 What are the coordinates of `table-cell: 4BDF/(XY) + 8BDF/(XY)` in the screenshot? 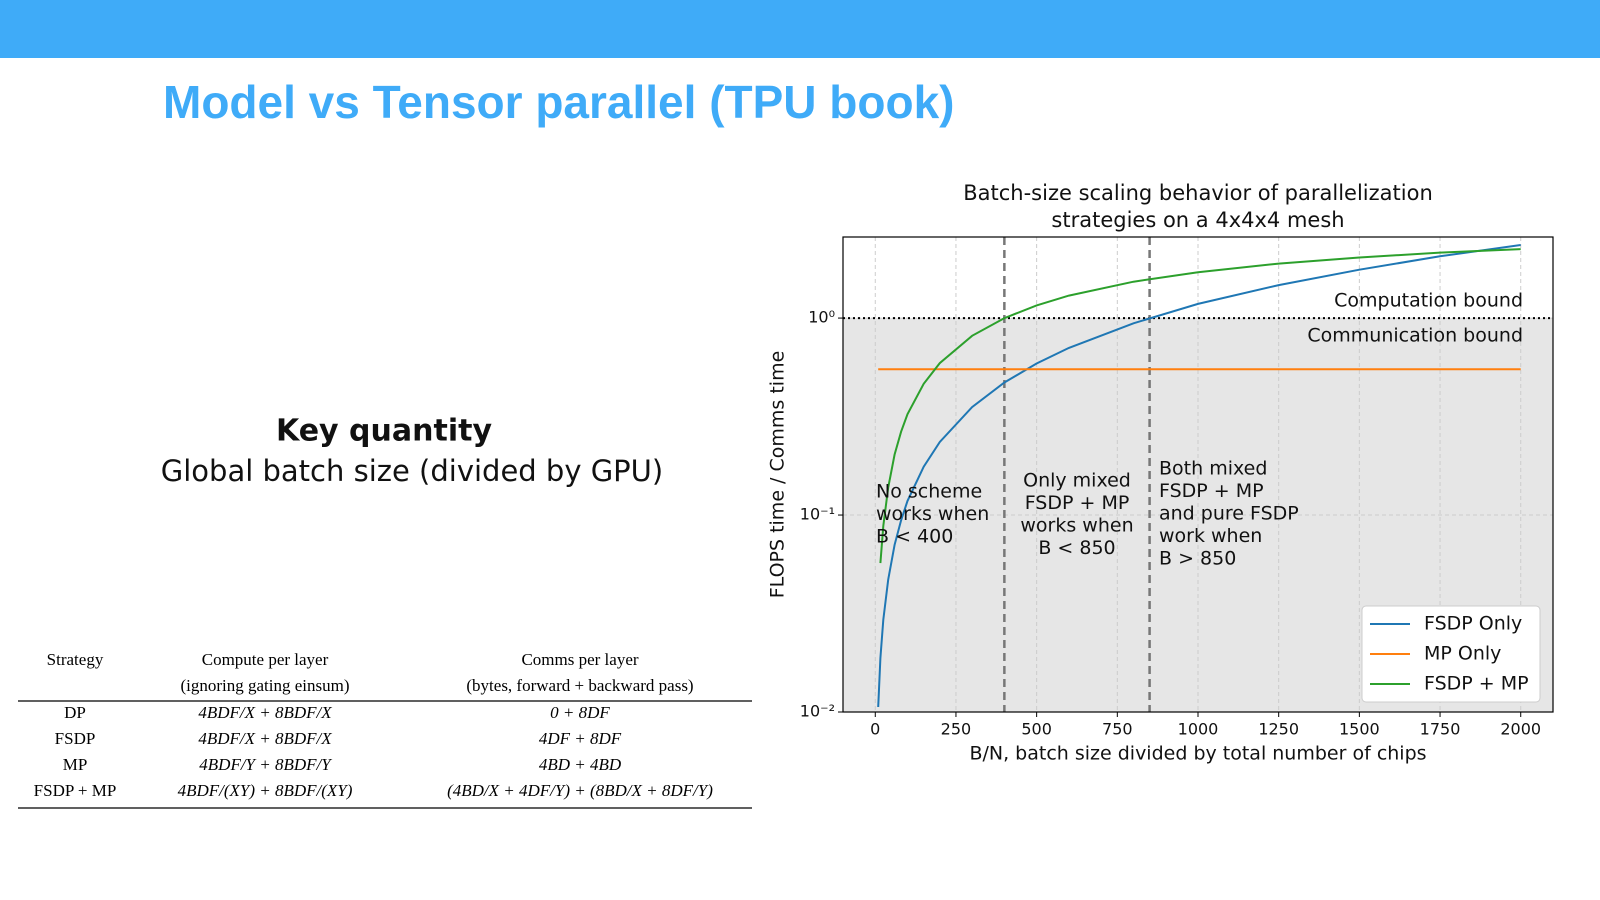 It's located at (265, 790).